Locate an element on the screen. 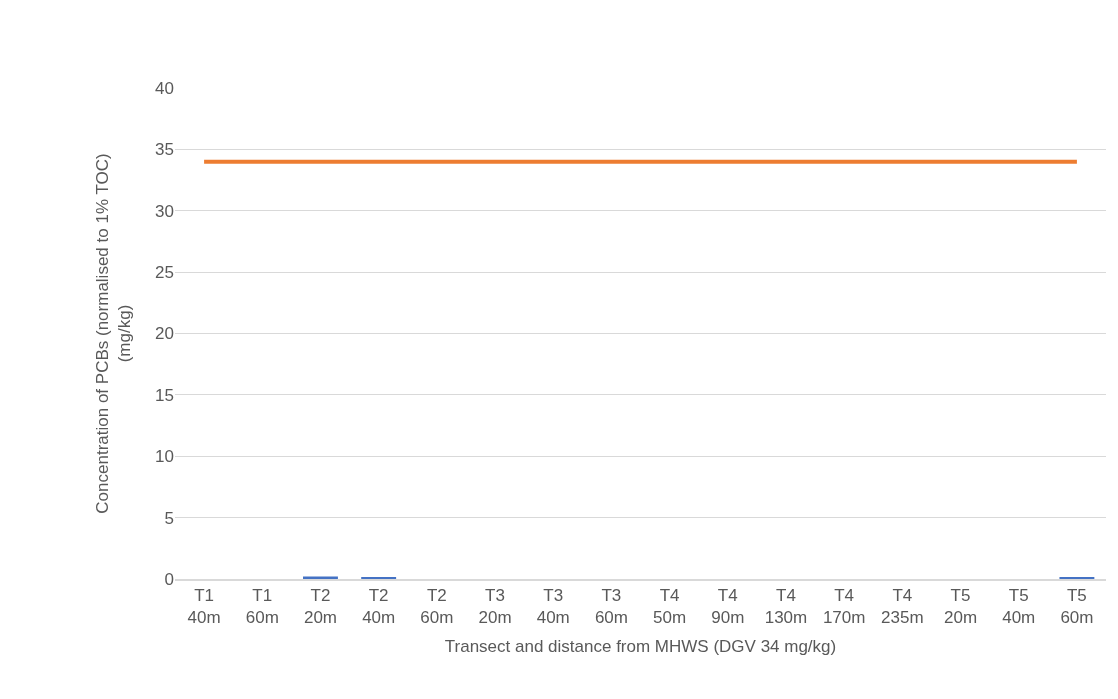  x-tick-label: T3 40m is located at coordinates (553, 607).